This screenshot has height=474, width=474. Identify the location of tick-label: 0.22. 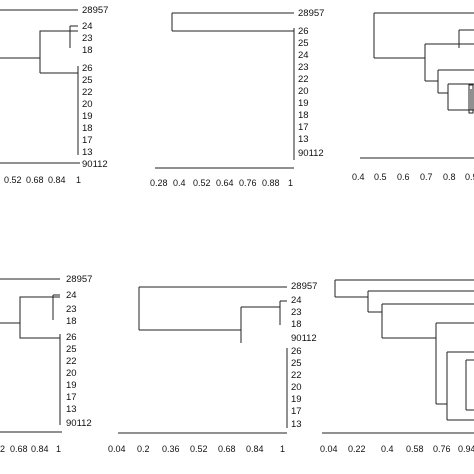
(357, 449).